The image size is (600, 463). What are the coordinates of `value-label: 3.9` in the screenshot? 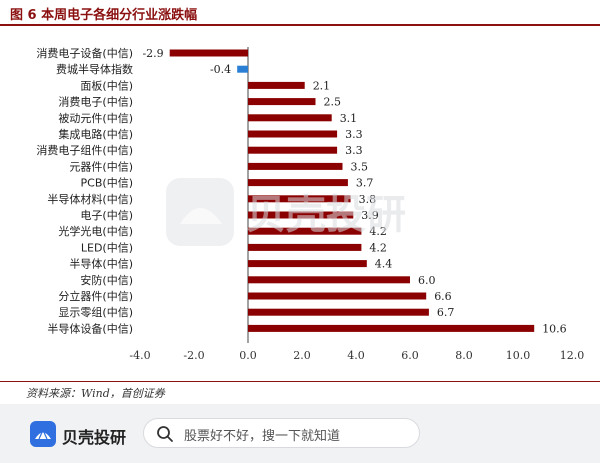 It's located at (370, 215).